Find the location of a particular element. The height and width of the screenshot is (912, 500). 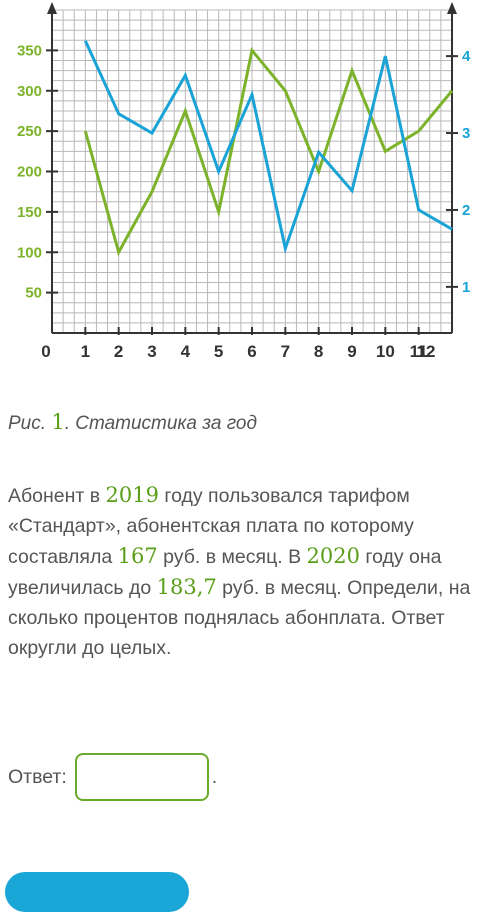

problem-year-2020: 2020 is located at coordinates (333, 556).